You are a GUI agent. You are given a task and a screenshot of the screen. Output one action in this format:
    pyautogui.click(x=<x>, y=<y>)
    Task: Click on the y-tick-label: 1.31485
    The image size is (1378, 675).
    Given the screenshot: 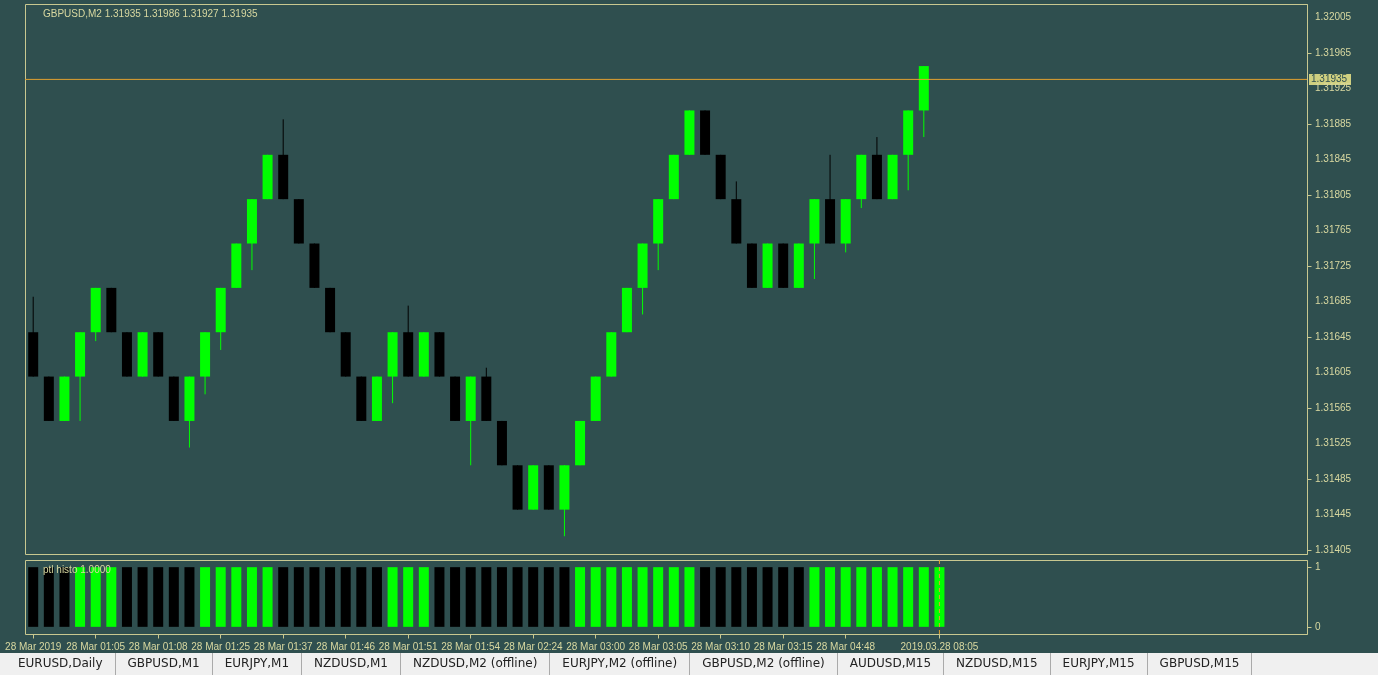 What is the action you would take?
    pyautogui.click(x=1333, y=478)
    